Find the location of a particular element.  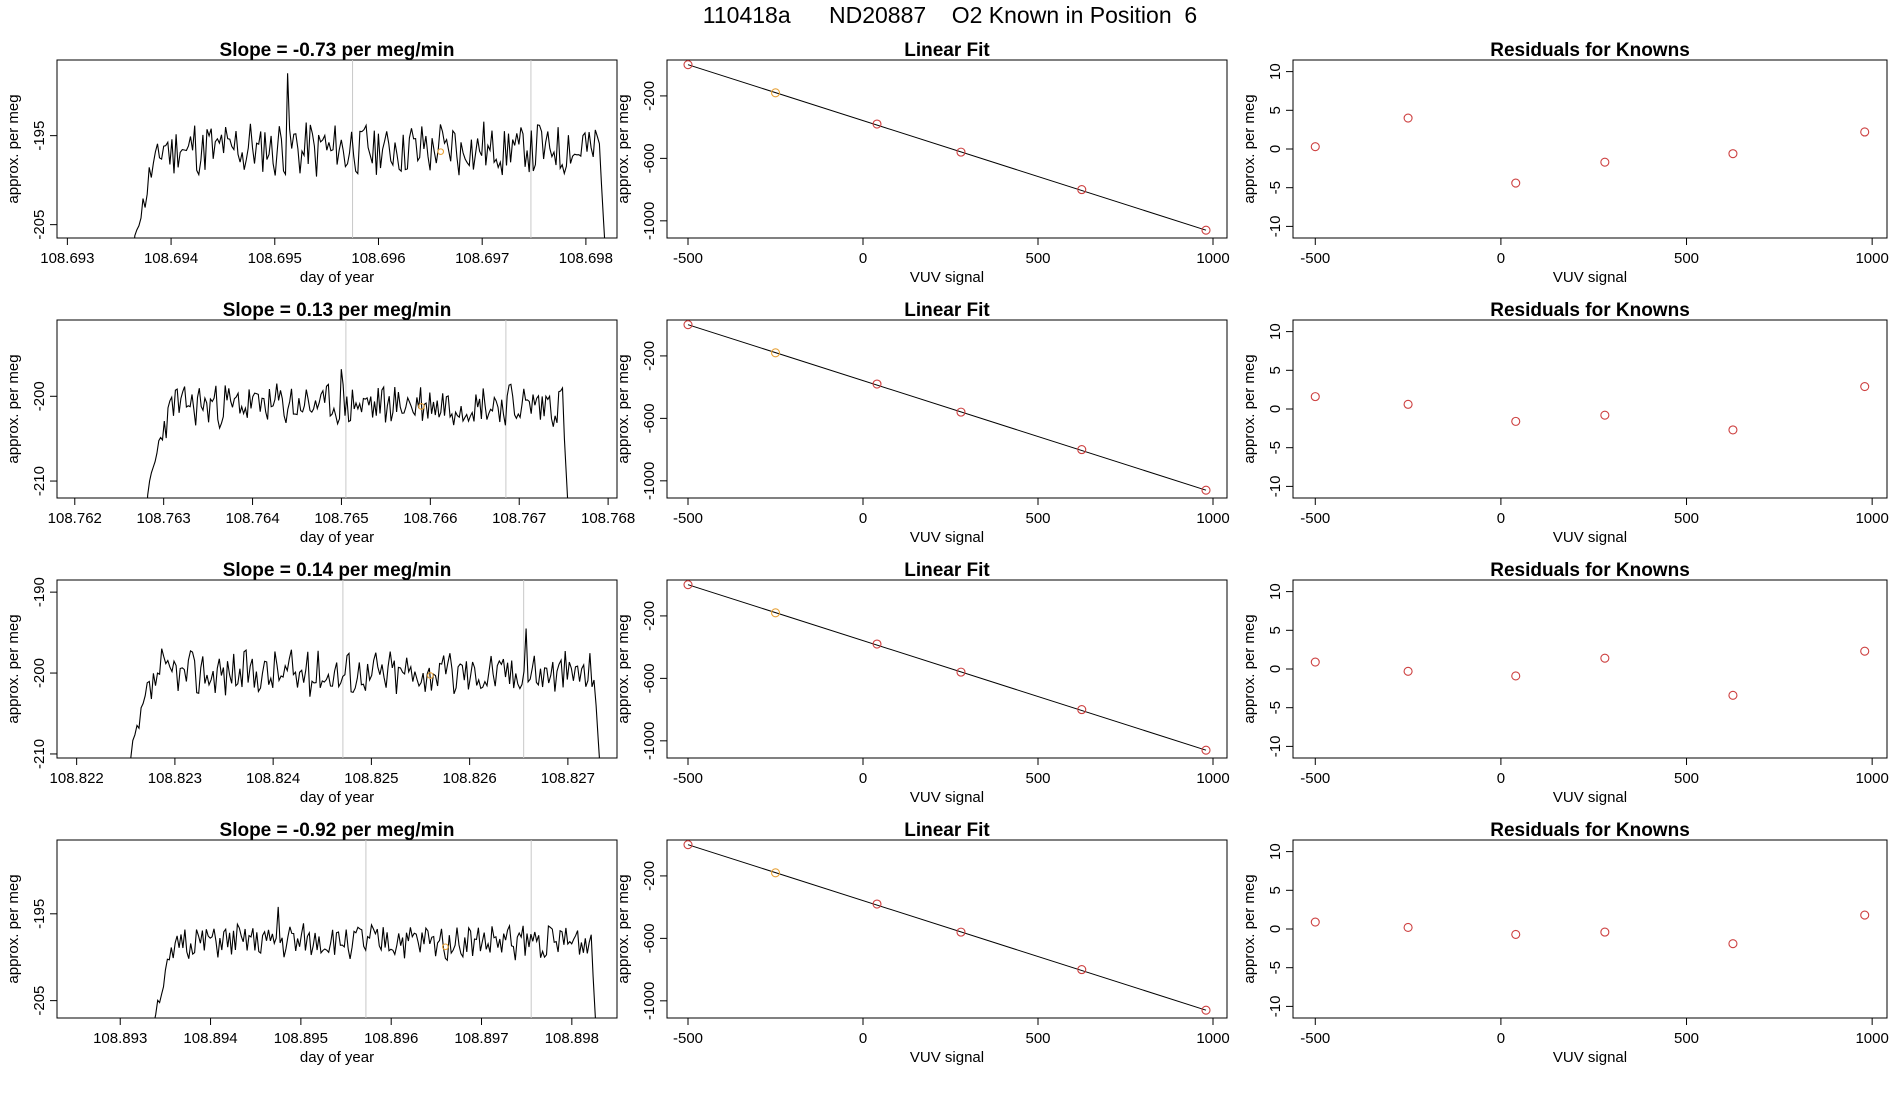

fit-r3-title: Linear Fit is located at coordinates (947, 570).